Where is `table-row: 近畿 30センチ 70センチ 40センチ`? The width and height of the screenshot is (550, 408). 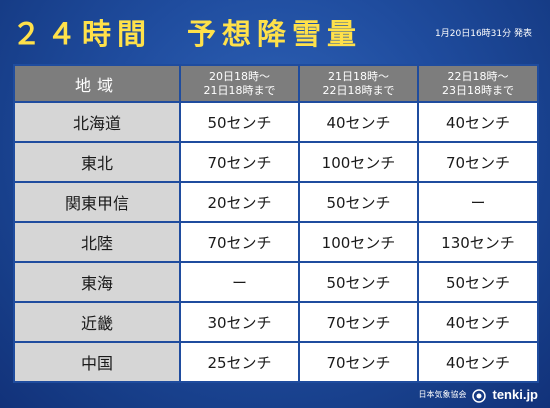
table-row: 近畿 30センチ 70センチ 40センチ is located at coordinates (276, 322).